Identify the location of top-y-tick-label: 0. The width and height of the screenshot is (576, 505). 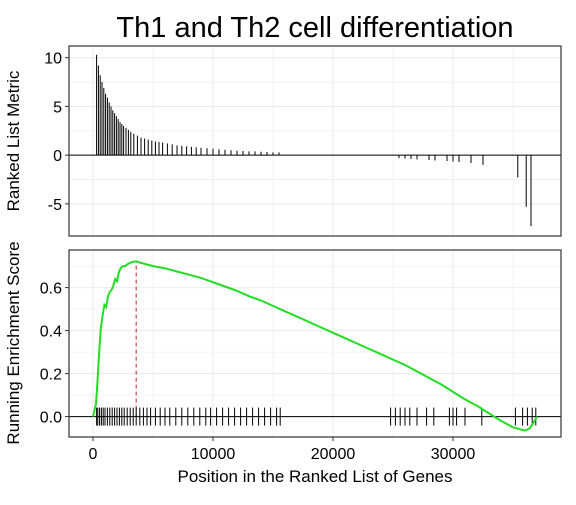
(57, 156).